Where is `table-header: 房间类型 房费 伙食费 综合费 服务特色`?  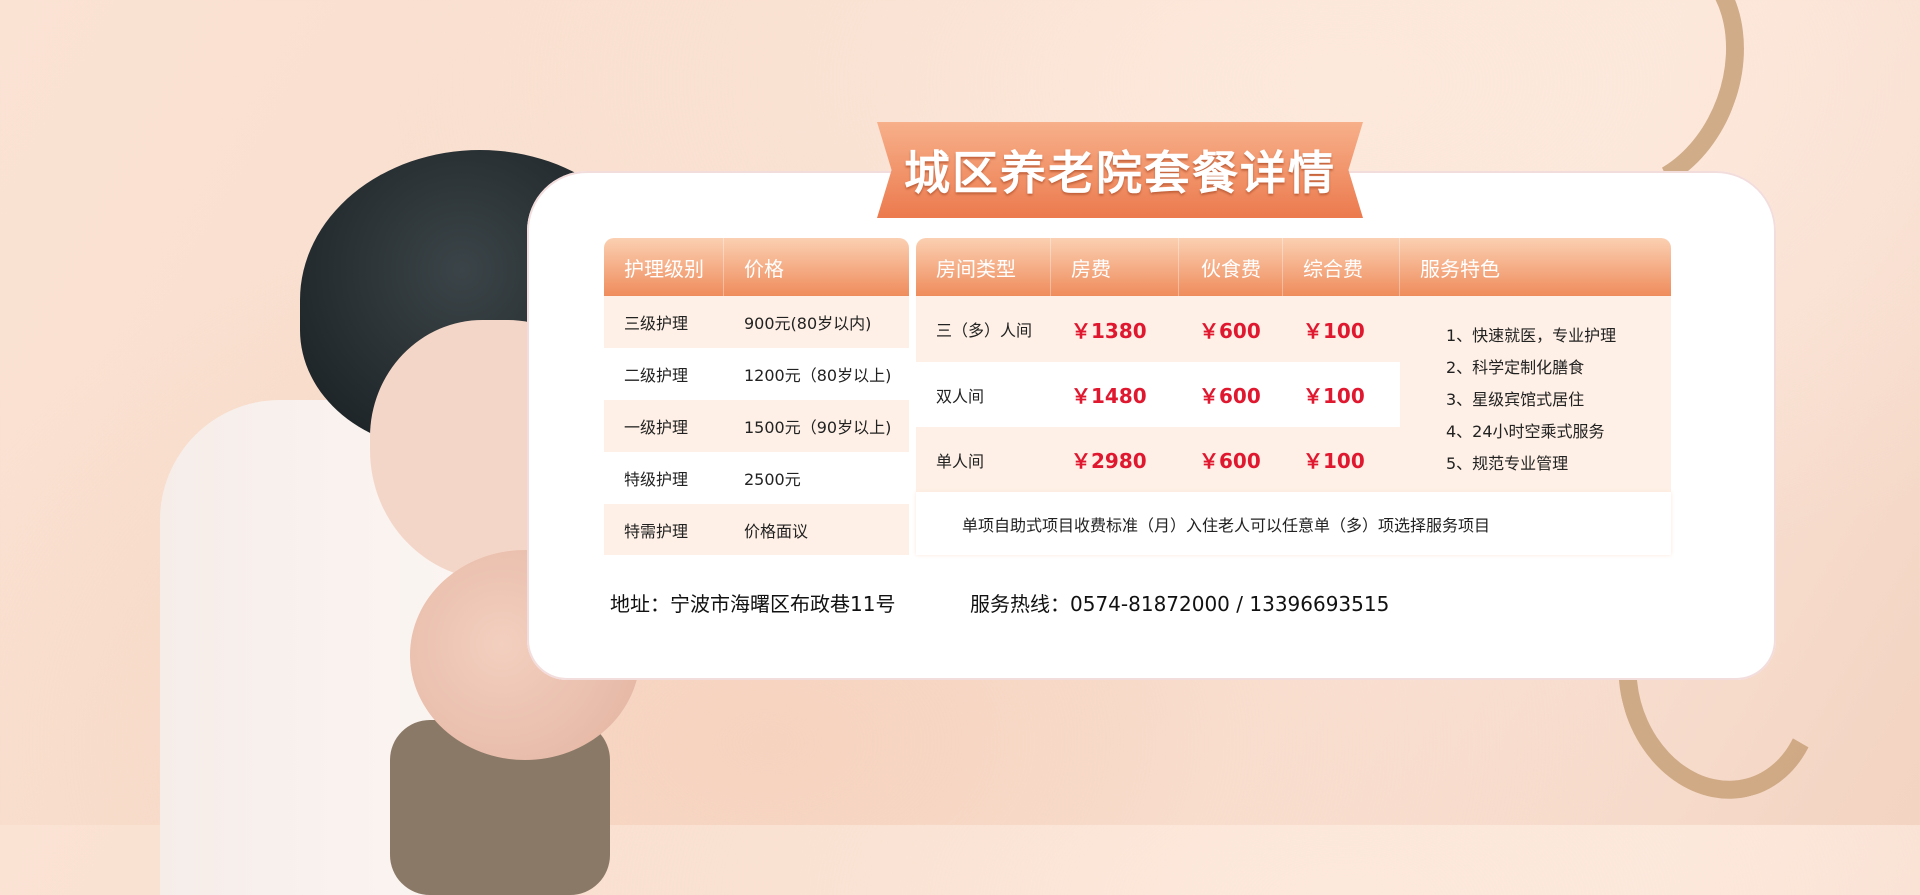
table-header: 房间类型 房费 伙食费 综合费 服务特色 is located at coordinates (1293, 267).